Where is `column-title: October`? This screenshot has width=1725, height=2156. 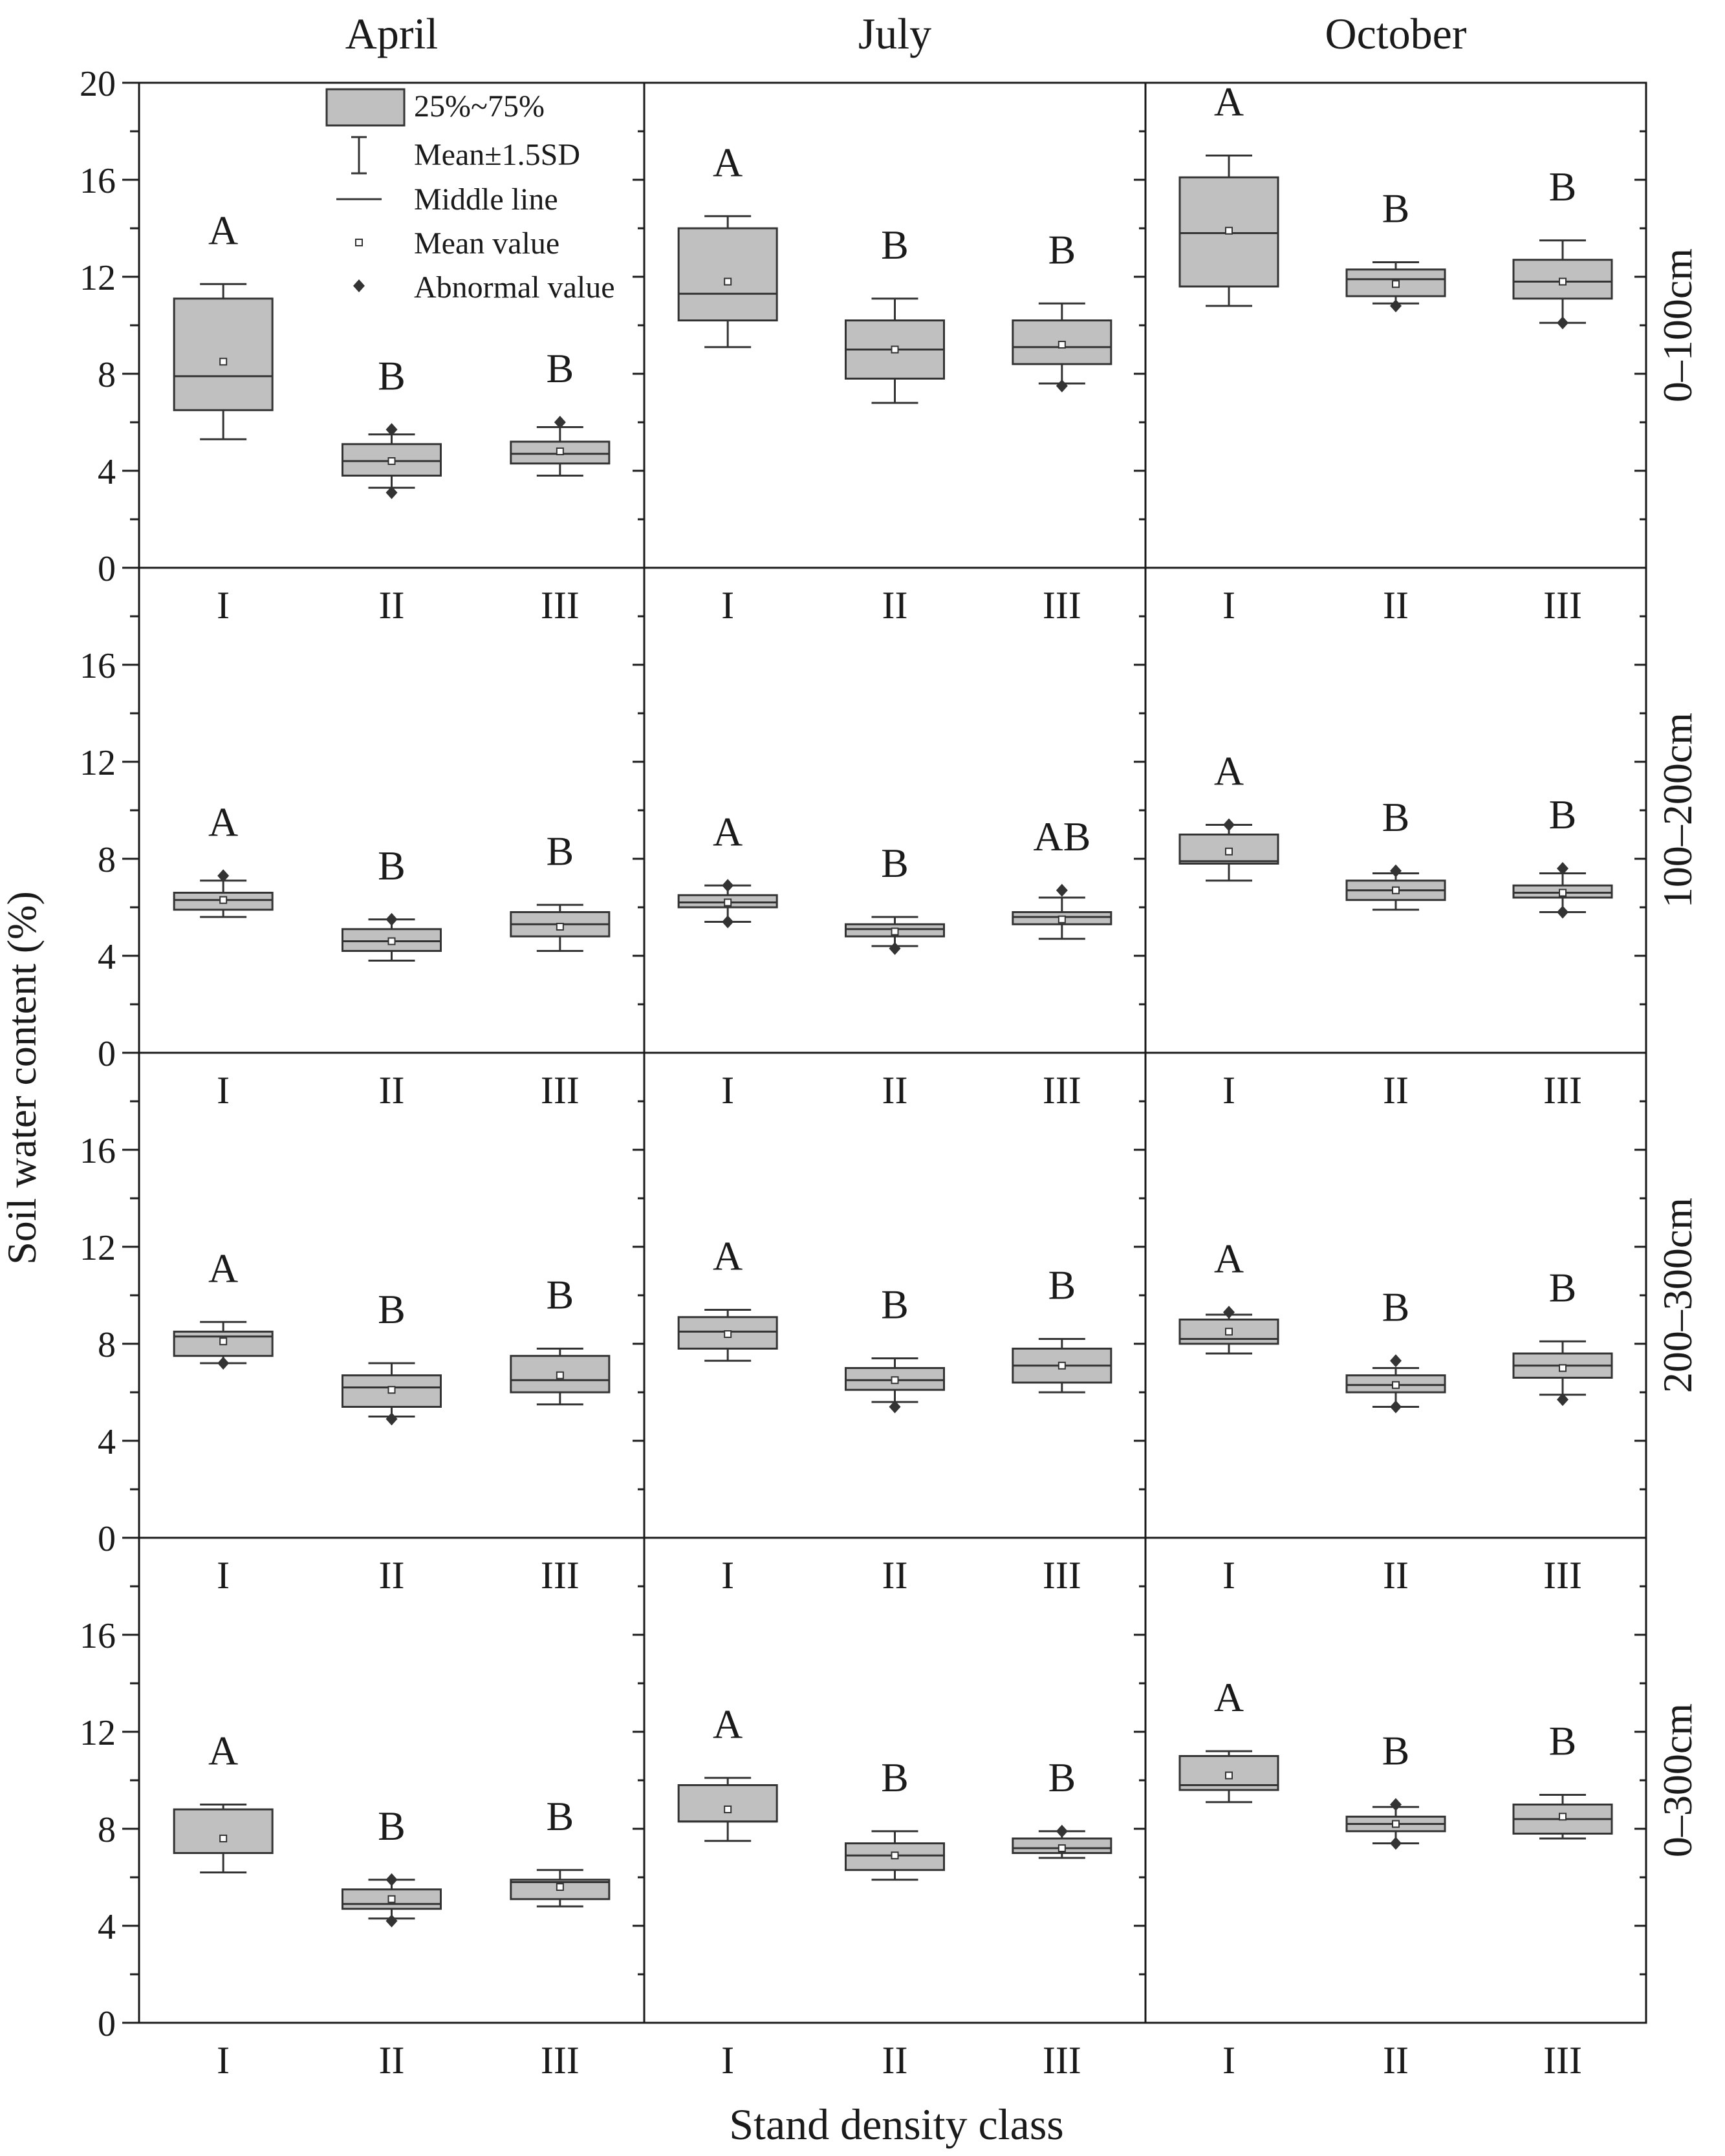
column-title: October is located at coordinates (1396, 33).